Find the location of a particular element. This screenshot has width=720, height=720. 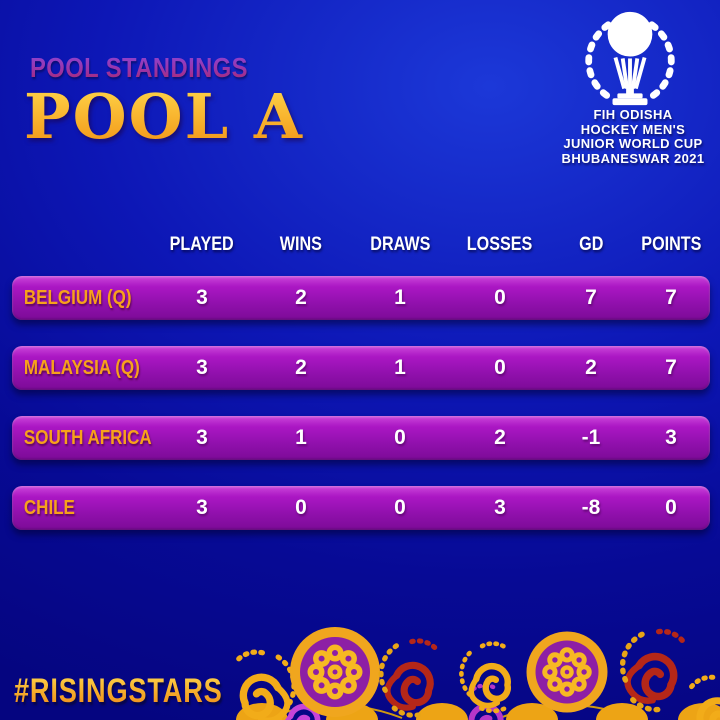

tournament-line-1: FIH ODISHA is located at coordinates (633, 114).